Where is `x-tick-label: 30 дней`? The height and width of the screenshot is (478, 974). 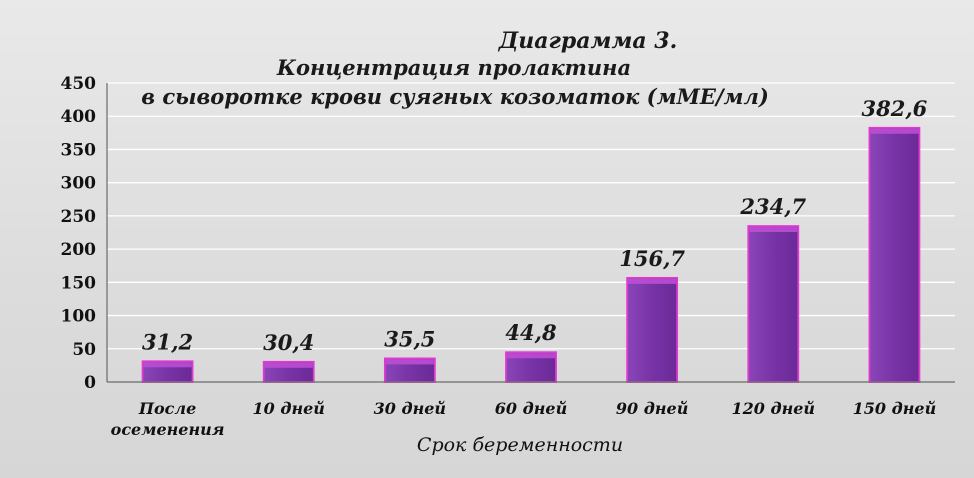
x-tick-label: 30 дней is located at coordinates (410, 408).